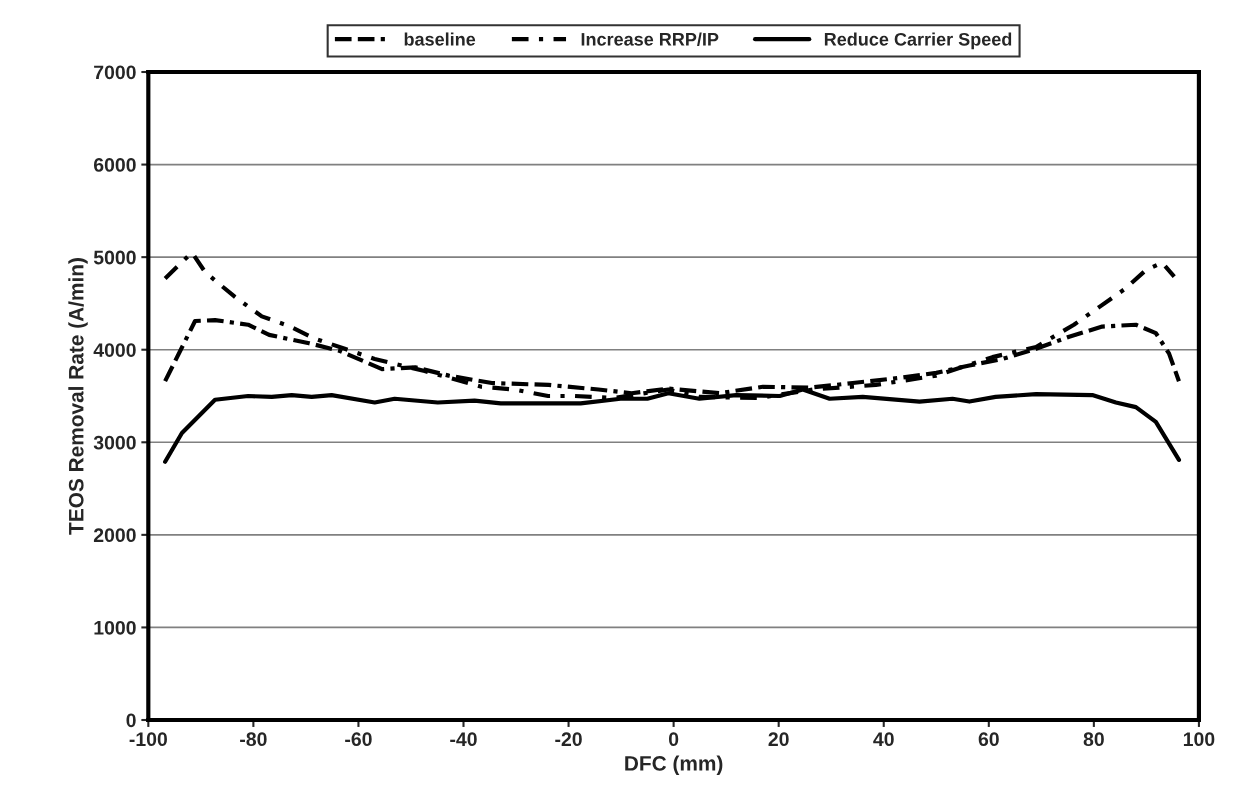 The height and width of the screenshot is (800, 1236). Describe the element at coordinates (114, 442) in the screenshot. I see `y-tick-label: 3000` at that location.